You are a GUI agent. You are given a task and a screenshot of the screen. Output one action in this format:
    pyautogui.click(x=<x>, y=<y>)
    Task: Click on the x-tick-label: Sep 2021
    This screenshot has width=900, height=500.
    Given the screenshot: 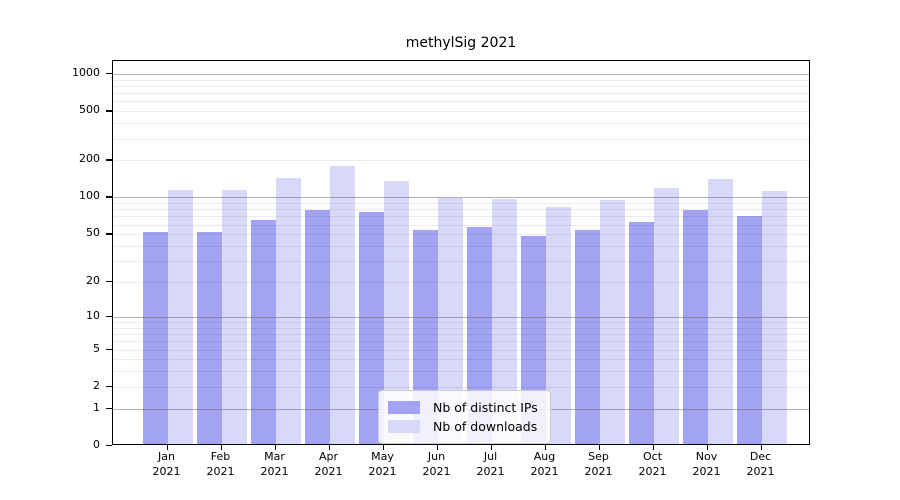 What is the action you would take?
    pyautogui.click(x=598, y=464)
    